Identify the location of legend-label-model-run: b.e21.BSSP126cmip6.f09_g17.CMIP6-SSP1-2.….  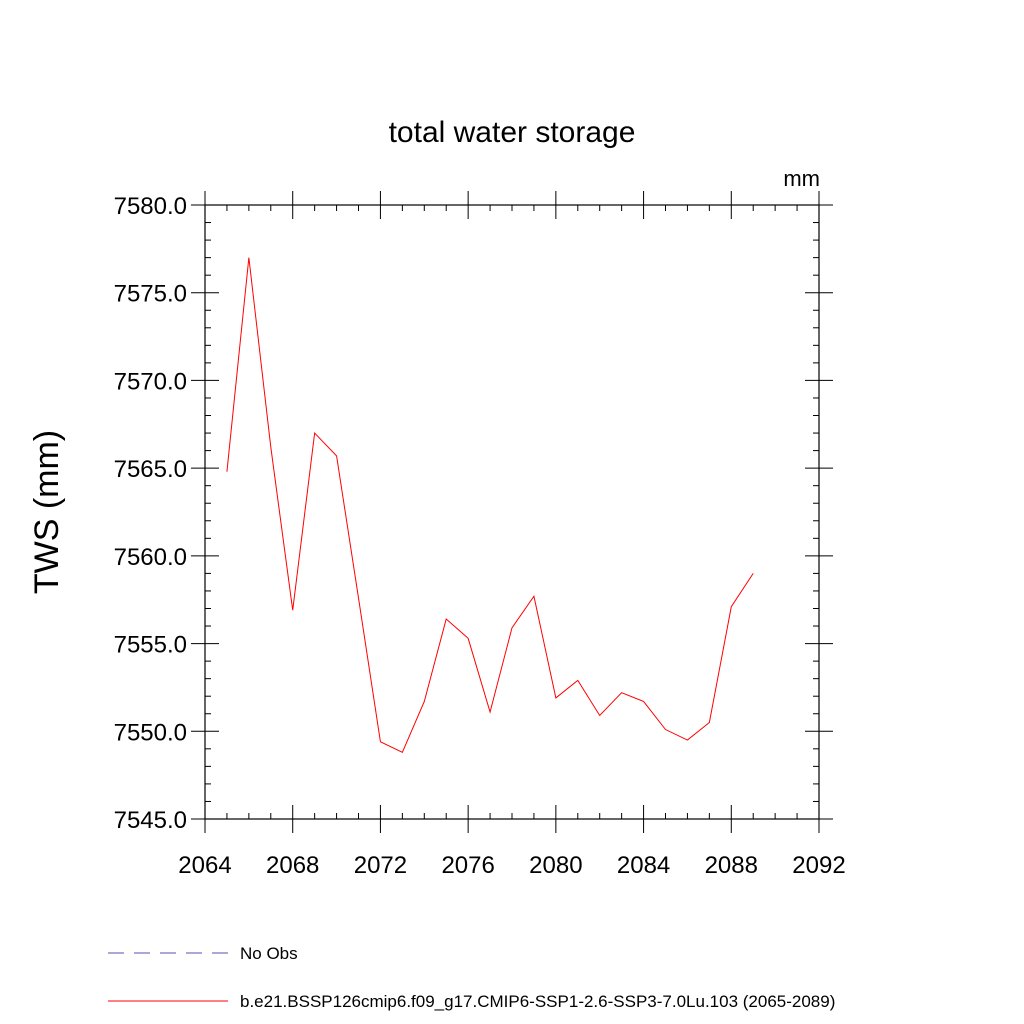
(537, 1001).